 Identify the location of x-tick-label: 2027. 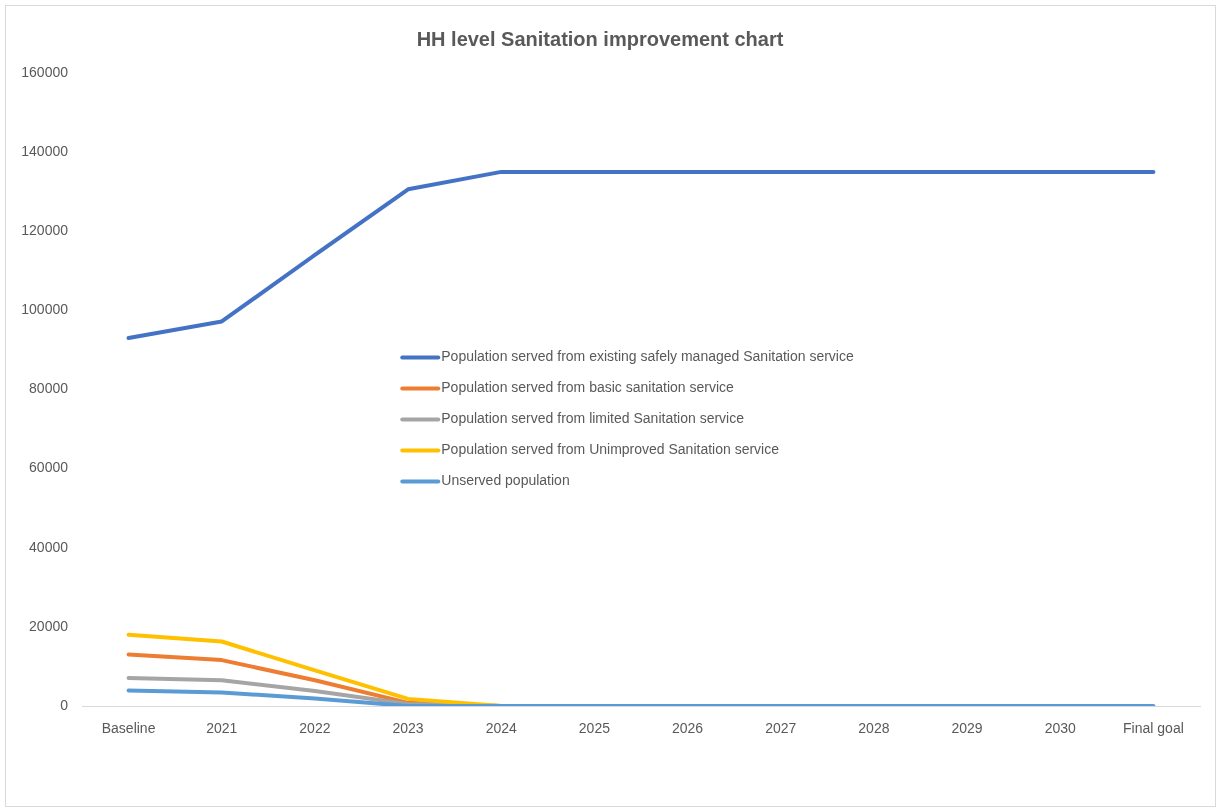
(781, 728).